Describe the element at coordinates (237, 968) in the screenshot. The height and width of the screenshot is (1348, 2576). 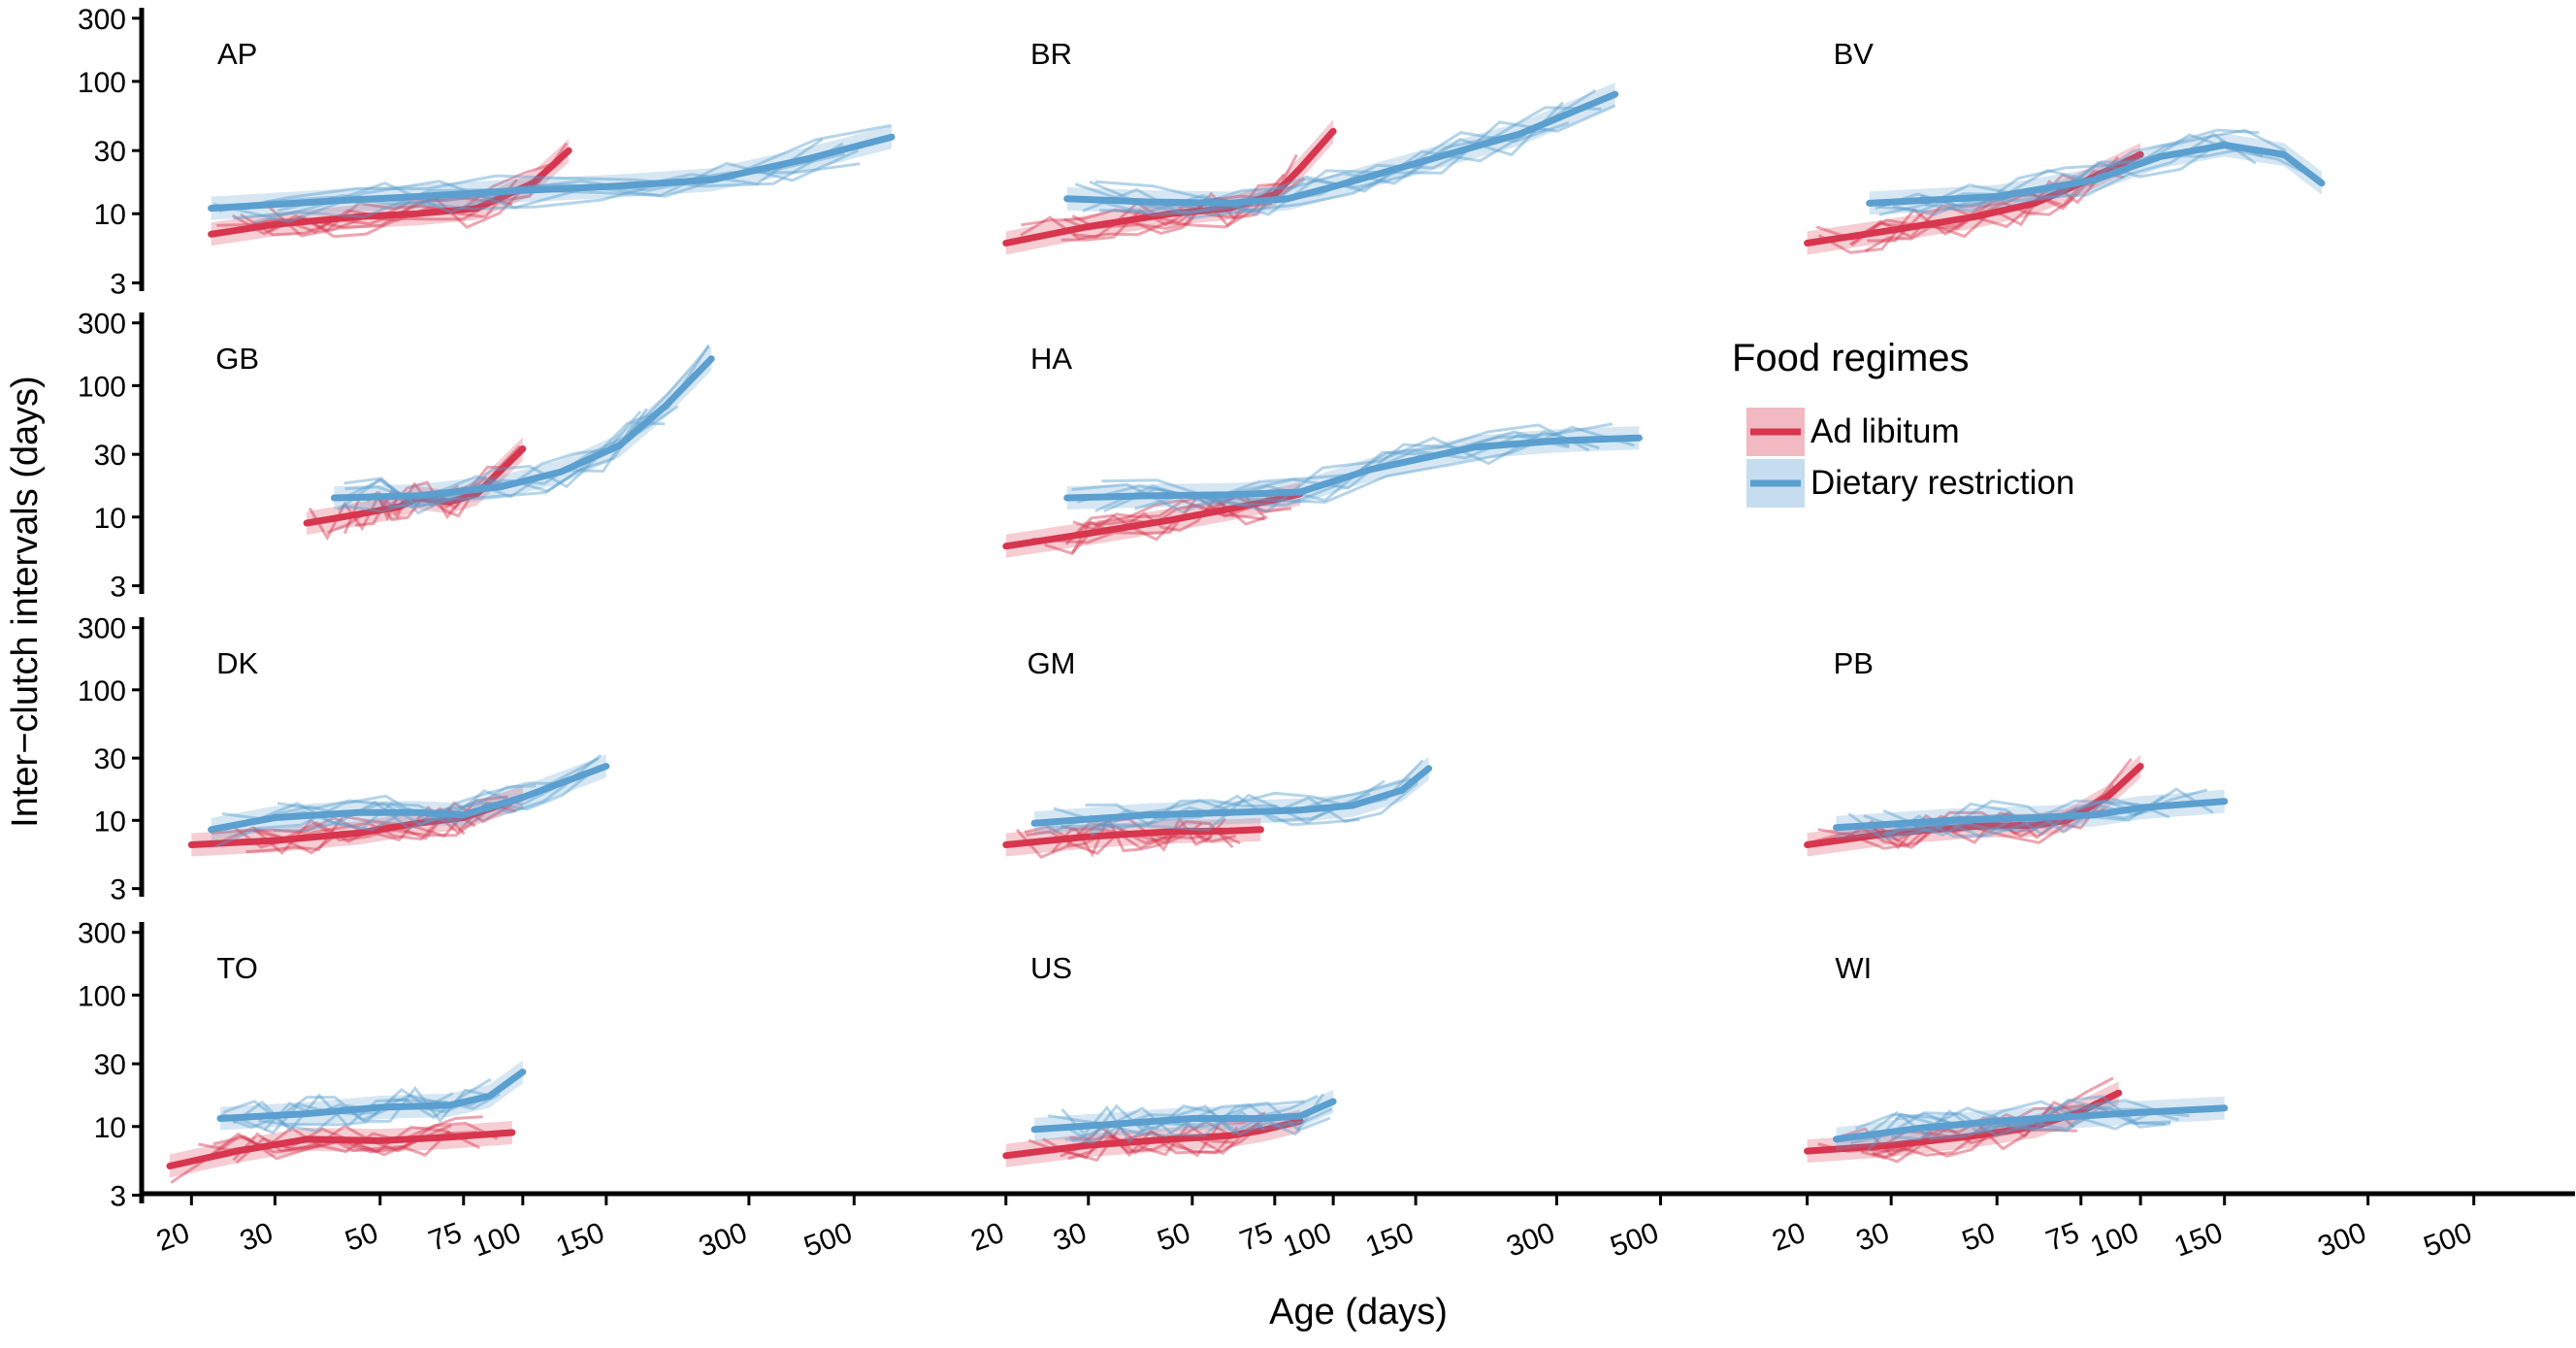
I see `panel-label: TO` at that location.